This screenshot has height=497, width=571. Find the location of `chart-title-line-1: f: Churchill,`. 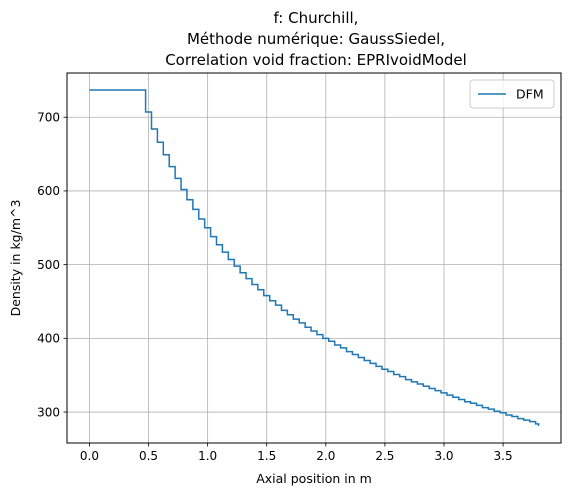

chart-title-line-1: f: Churchill, is located at coordinates (316, 18).